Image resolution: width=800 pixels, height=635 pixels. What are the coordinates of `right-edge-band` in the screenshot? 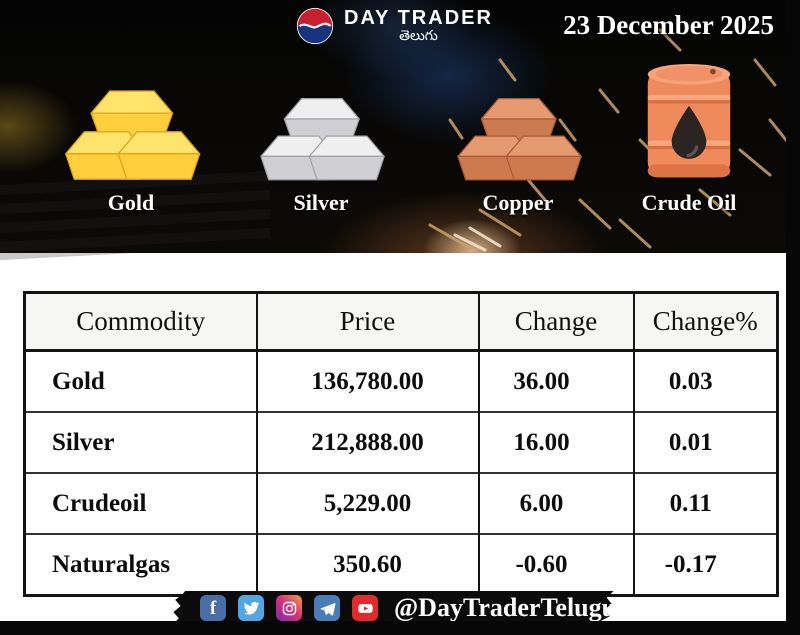 It's located at (793, 317).